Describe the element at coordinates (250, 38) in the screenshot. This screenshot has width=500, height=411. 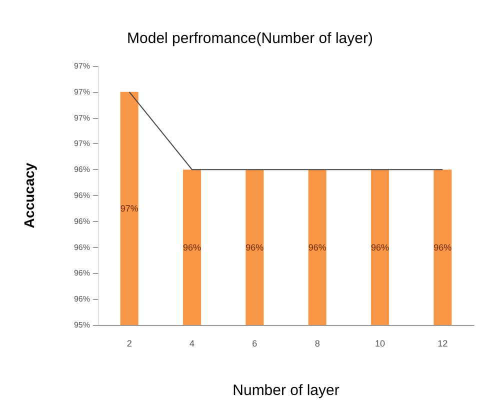
I see `chart-title: Model perfromance(Number of layer)` at that location.